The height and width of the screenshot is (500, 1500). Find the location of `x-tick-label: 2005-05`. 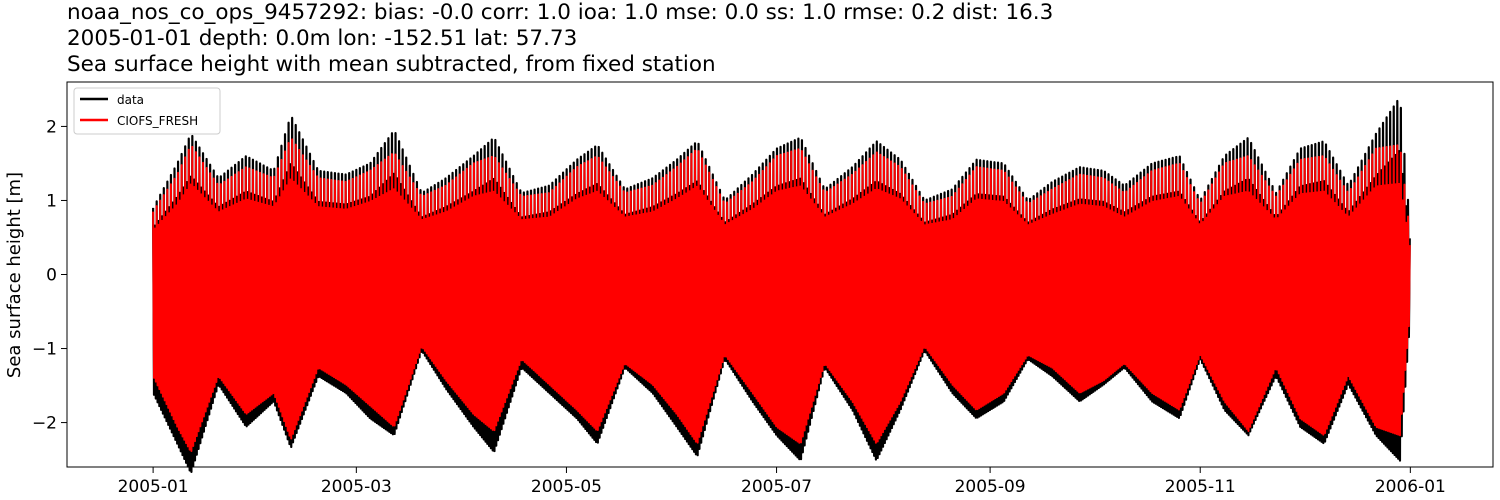

x-tick-label: 2005-05 is located at coordinates (566, 487).